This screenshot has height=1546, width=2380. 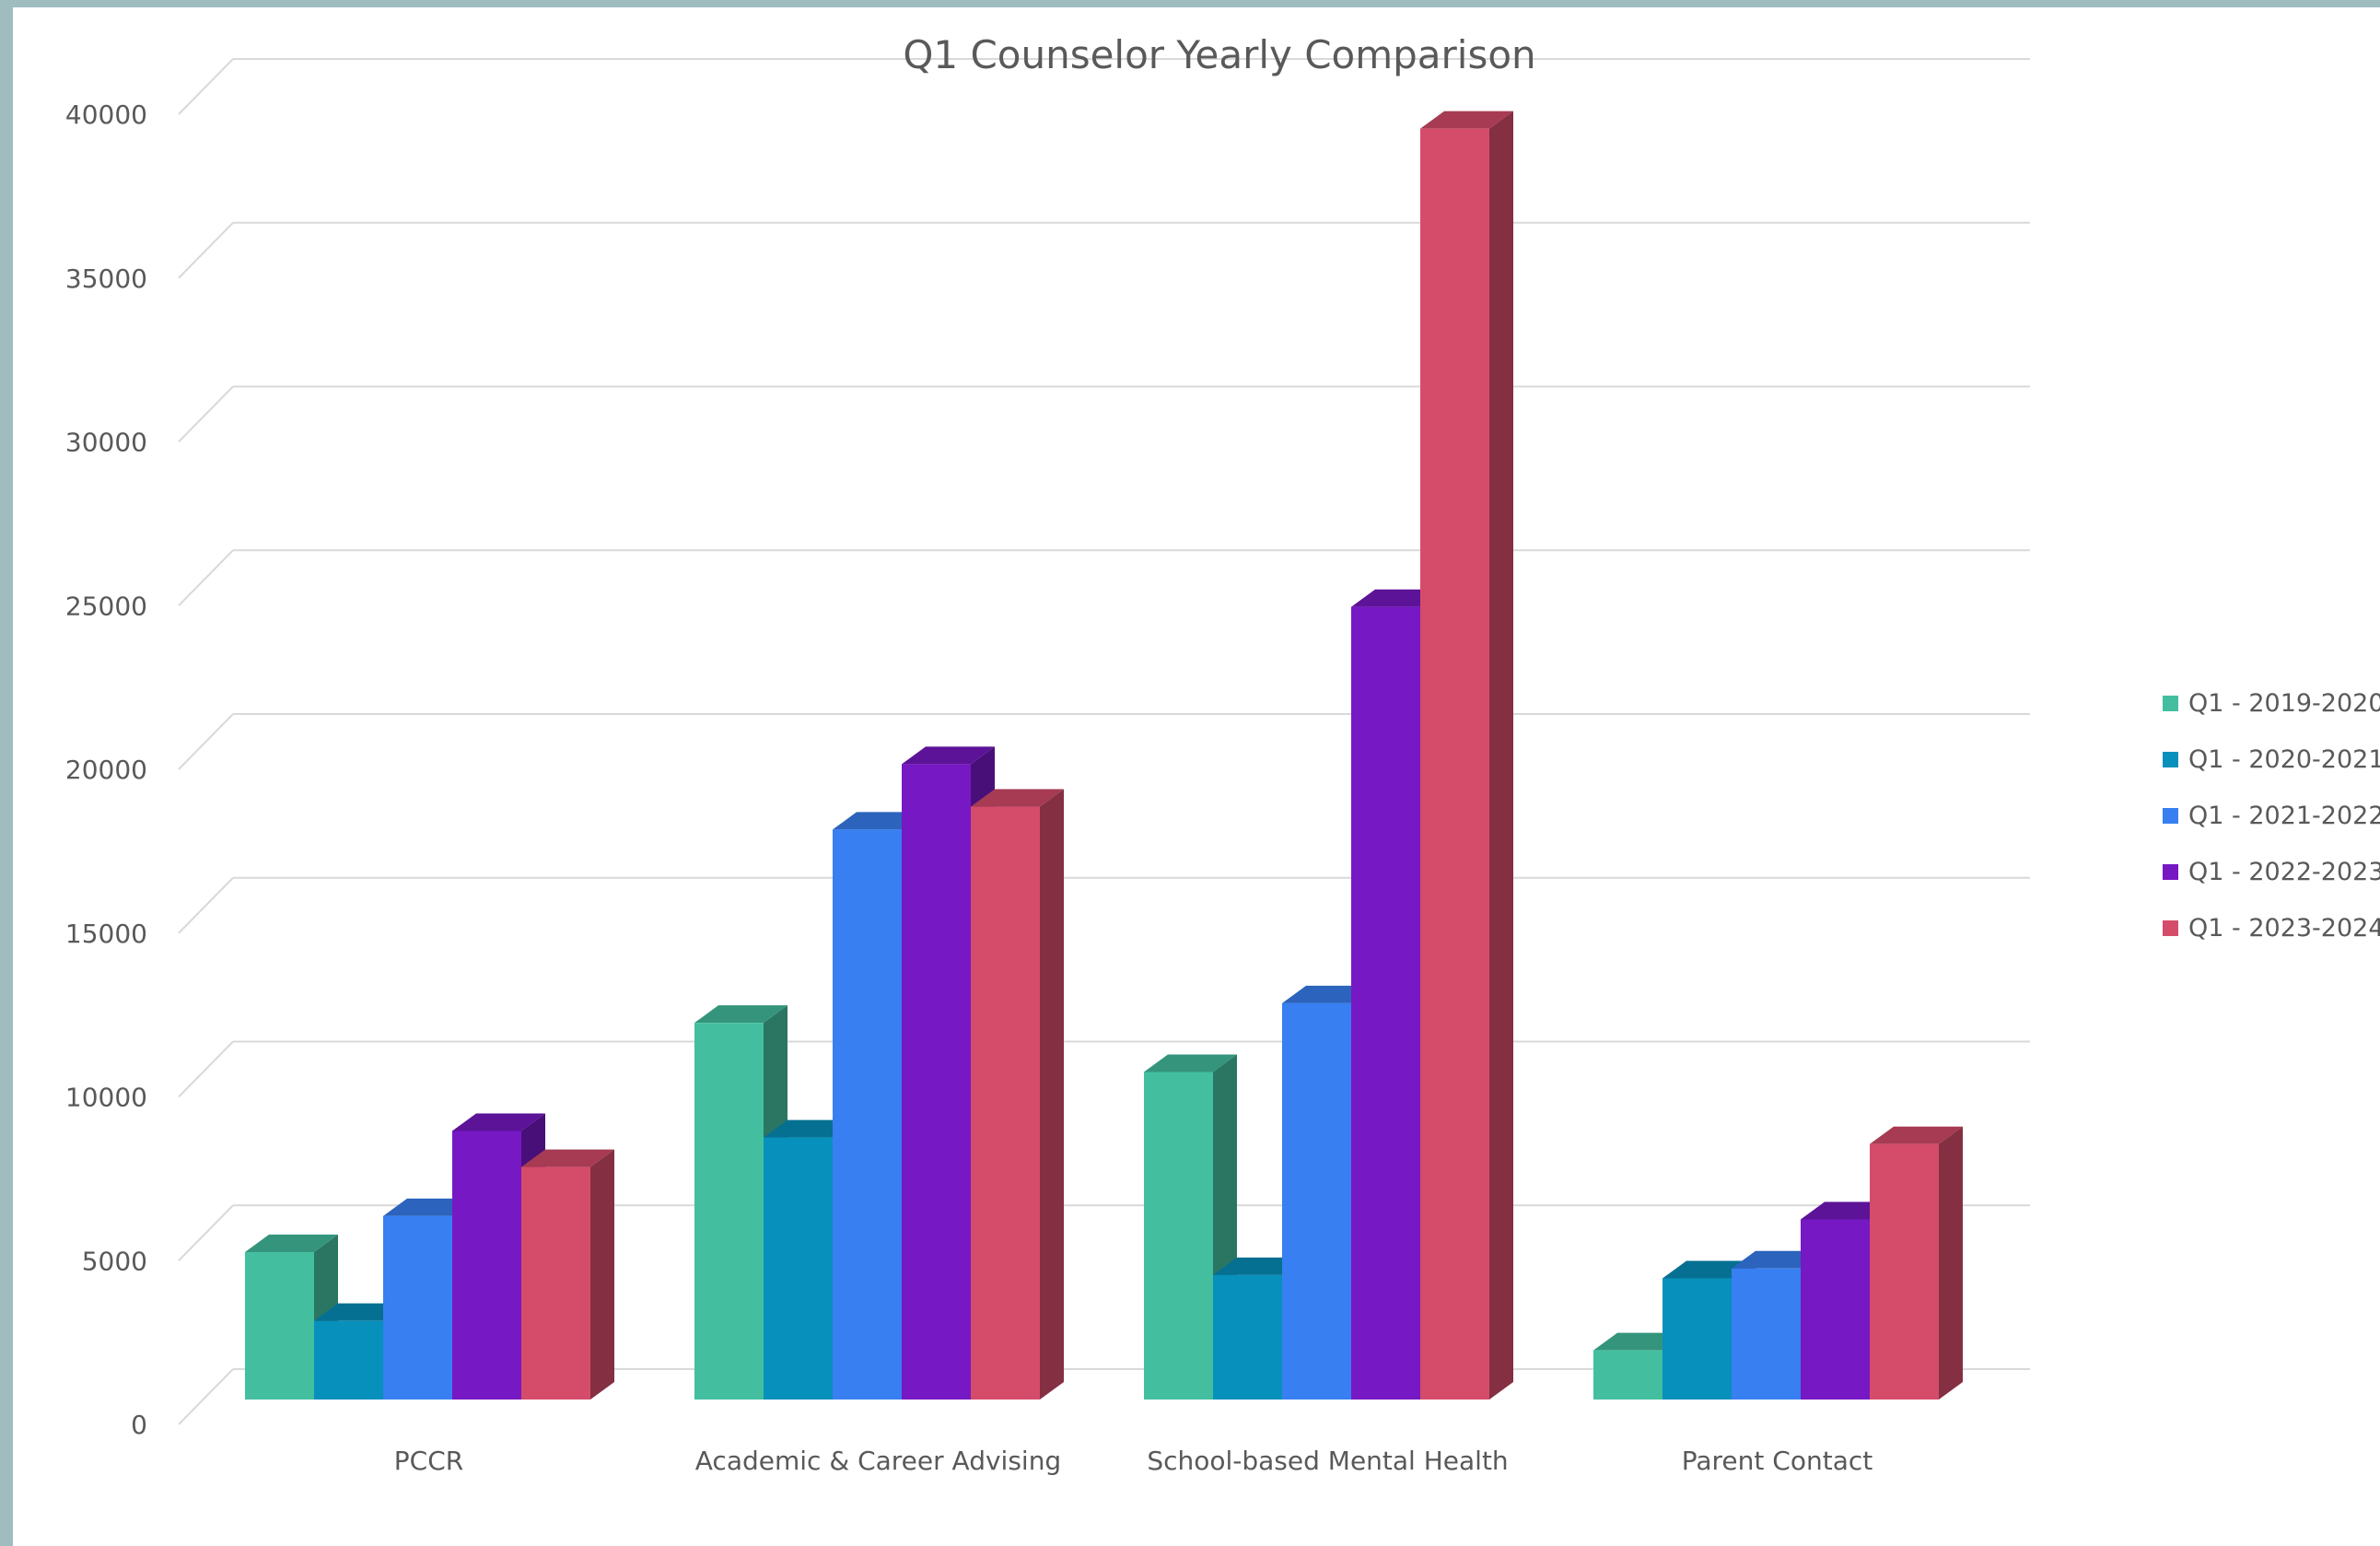 What do you see at coordinates (2284, 928) in the screenshot?
I see `legend-label: Q1 - 2023-2024` at bounding box center [2284, 928].